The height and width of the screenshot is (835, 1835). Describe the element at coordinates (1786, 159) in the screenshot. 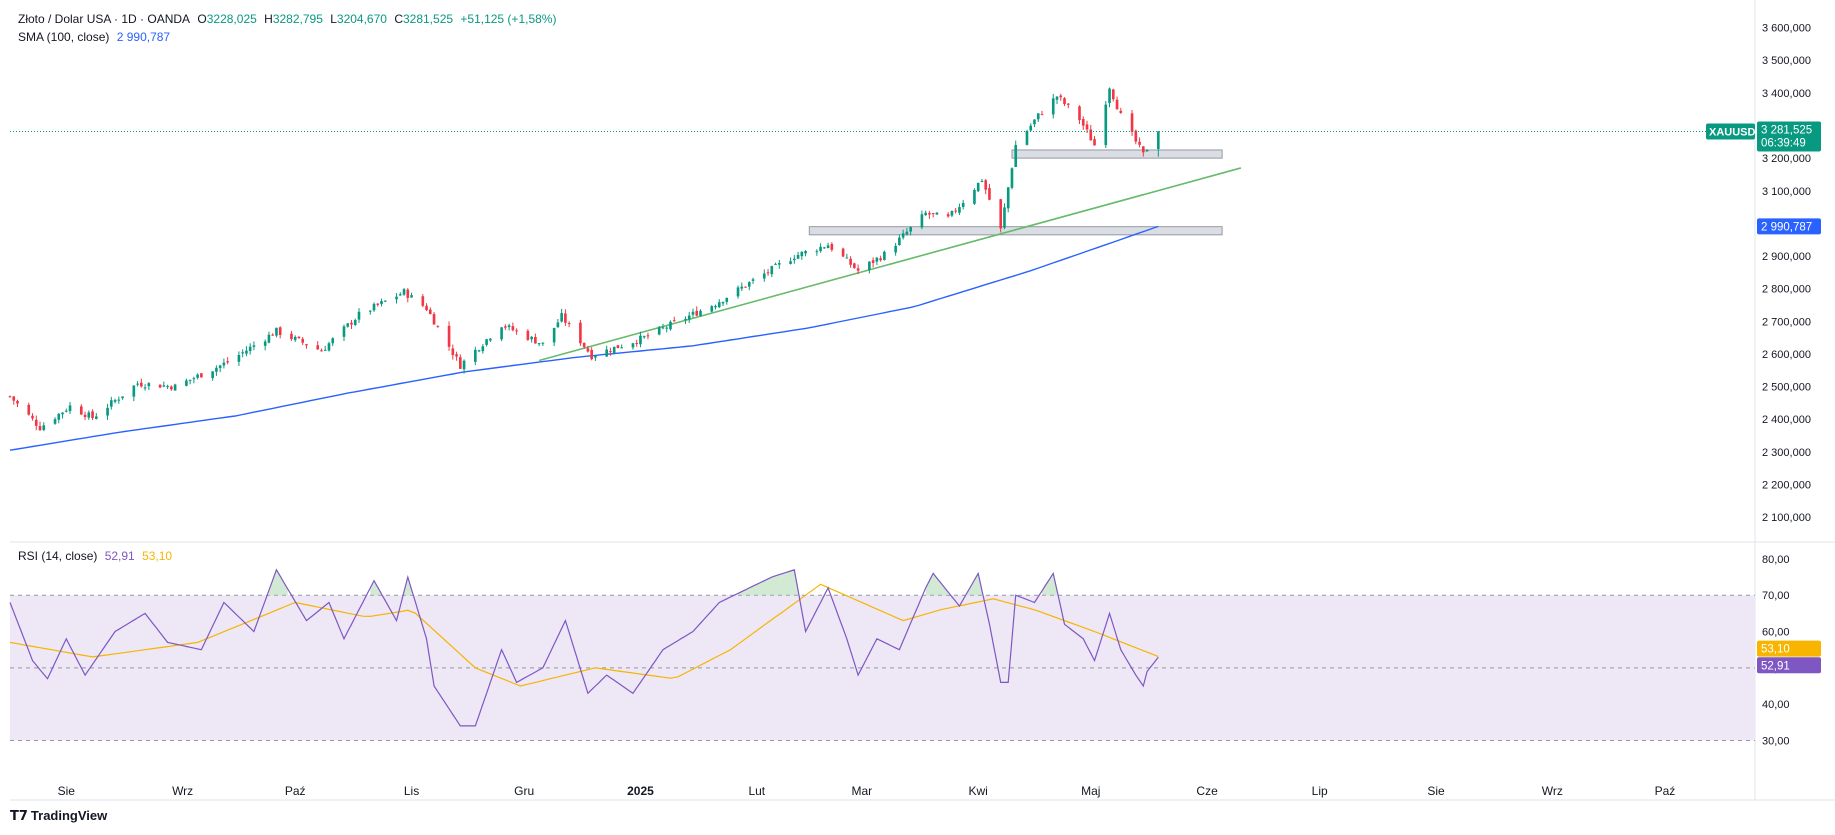

I see `price-tick-label: 3 200,000` at that location.